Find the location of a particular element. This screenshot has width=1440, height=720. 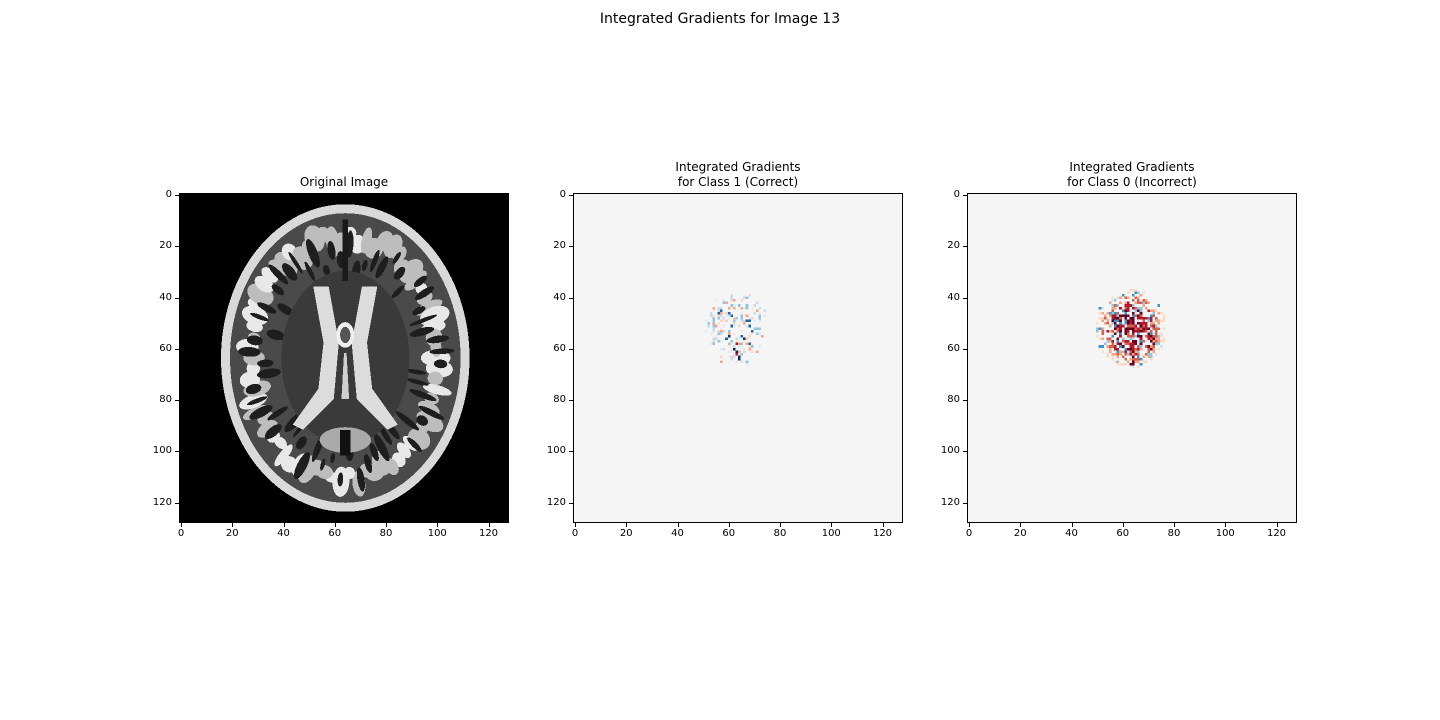

skull-outline is located at coordinates (345, 358).